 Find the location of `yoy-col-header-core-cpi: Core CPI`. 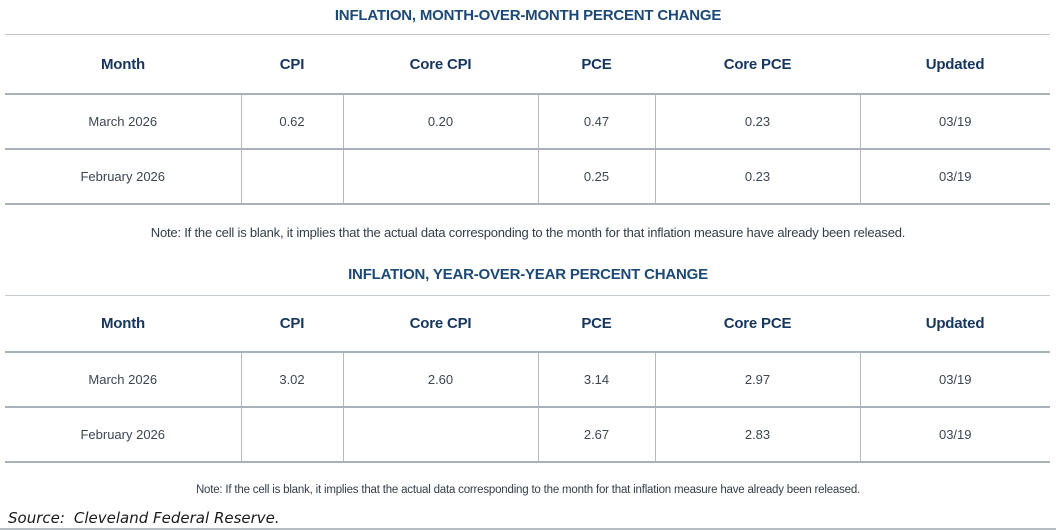

yoy-col-header-core-cpi: Core CPI is located at coordinates (440, 324).